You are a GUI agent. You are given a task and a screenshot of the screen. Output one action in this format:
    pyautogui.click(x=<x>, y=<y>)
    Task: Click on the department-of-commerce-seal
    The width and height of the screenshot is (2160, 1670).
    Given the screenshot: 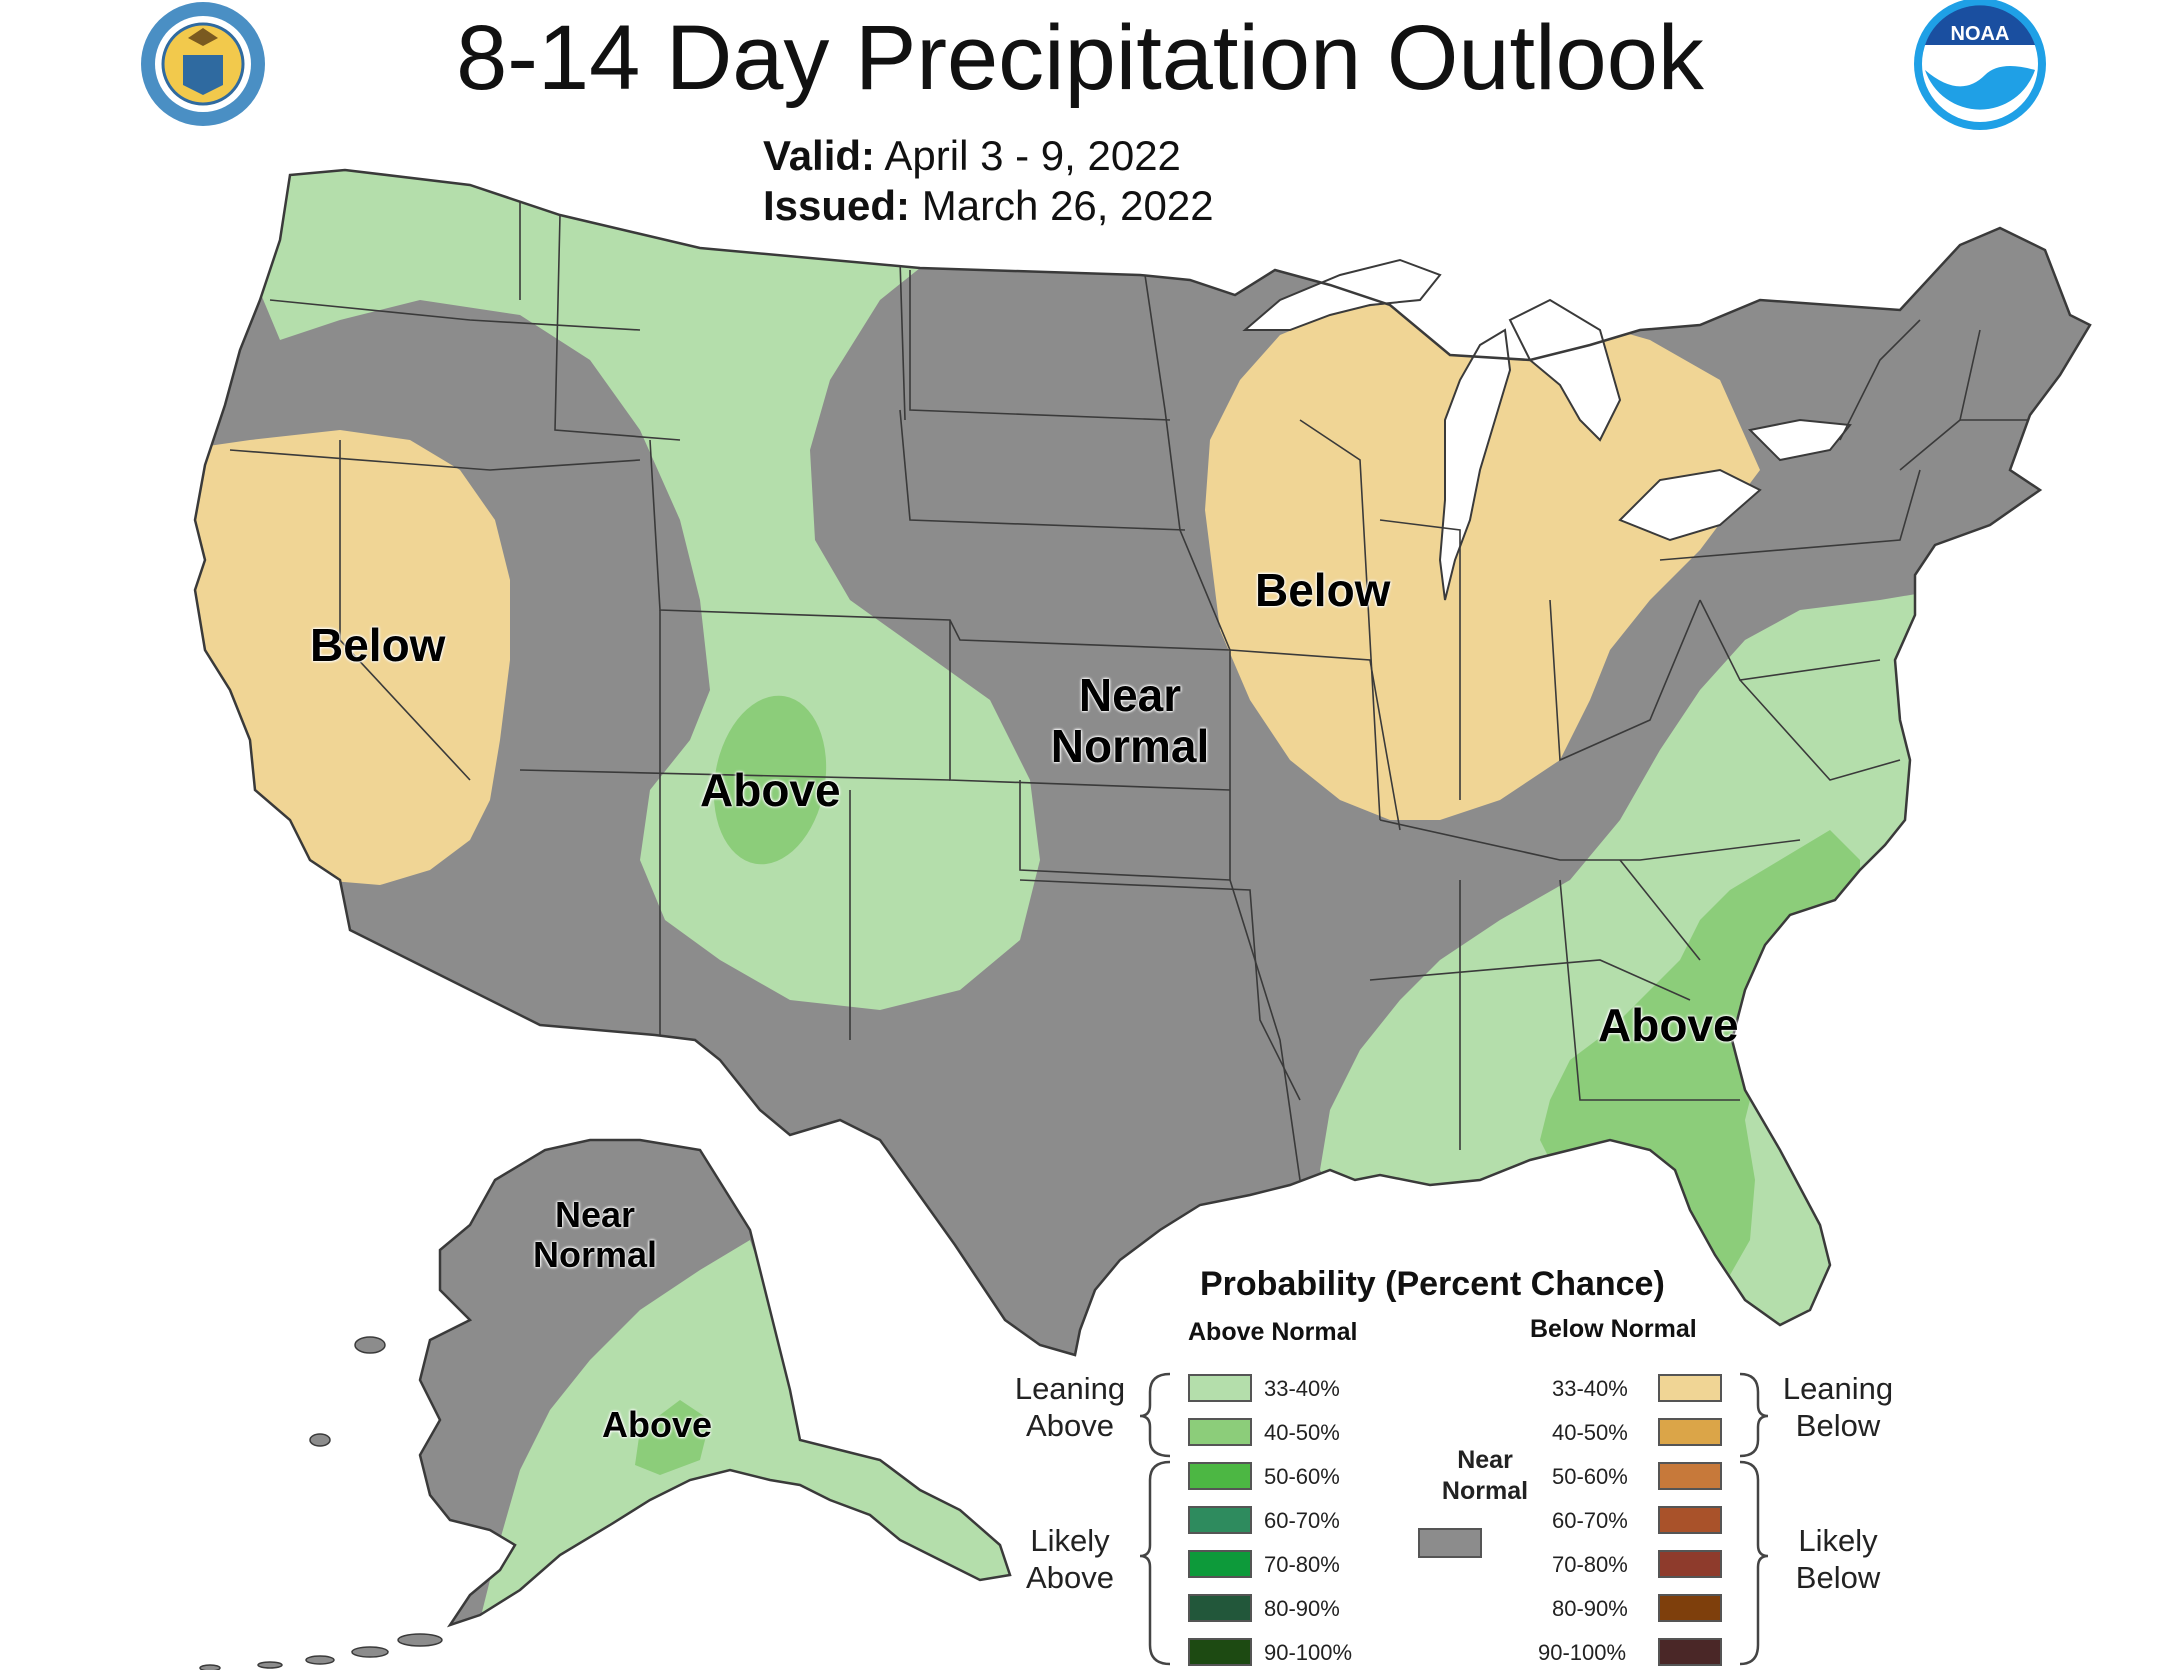 What is the action you would take?
    pyautogui.click(x=203, y=64)
    